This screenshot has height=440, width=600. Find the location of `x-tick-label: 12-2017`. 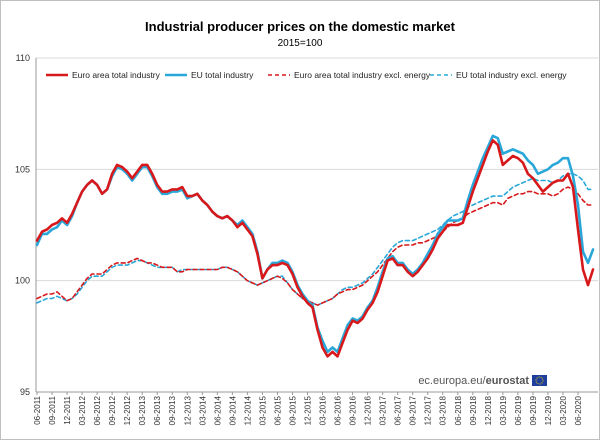

x-tick-label: 12-2017 is located at coordinates (428, 410).